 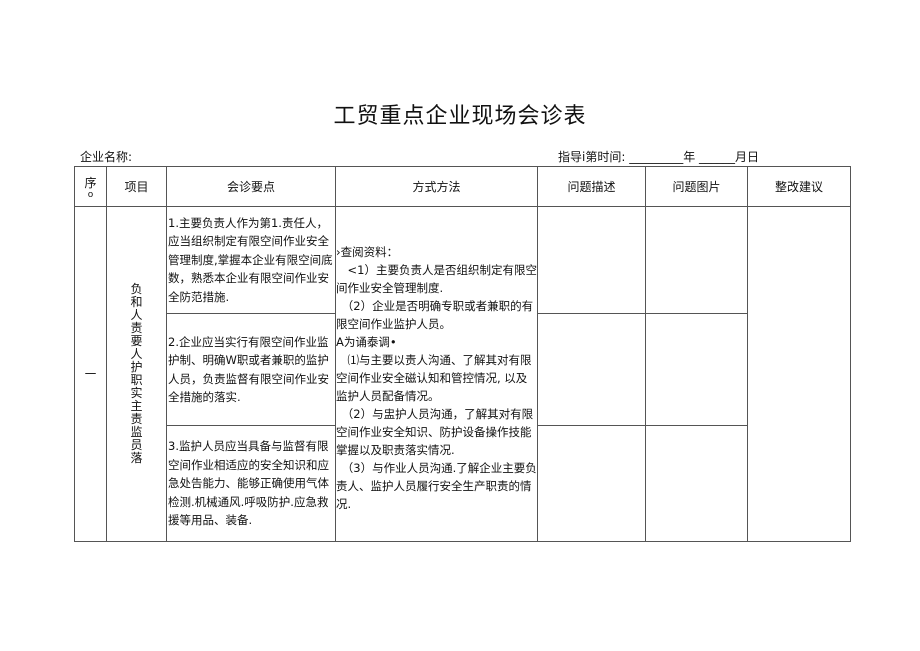 I want to click on item-cell: 负和人责要人护职实主责监员落, so click(x=136, y=374).